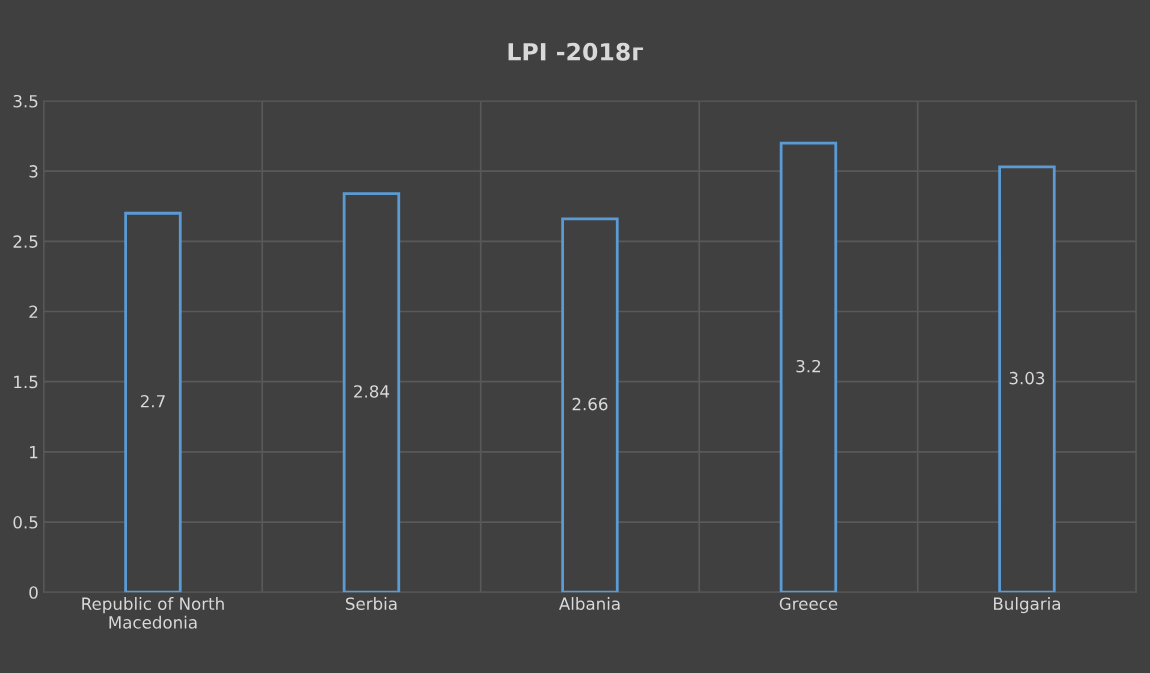 The width and height of the screenshot is (1150, 673). What do you see at coordinates (25, 241) in the screenshot?
I see `y-tick-label: 2.5` at bounding box center [25, 241].